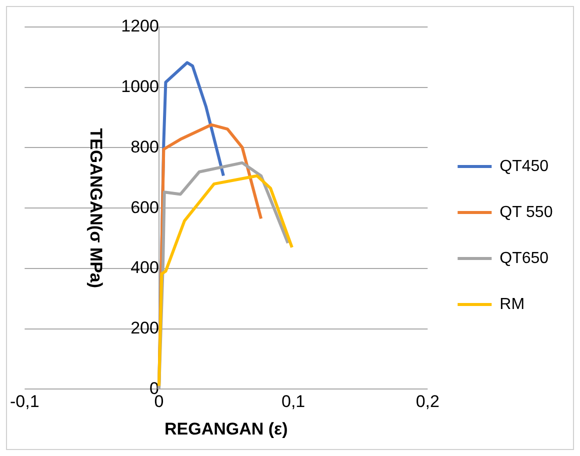  What do you see at coordinates (524, 166) in the screenshot?
I see `legend-label: QT450` at bounding box center [524, 166].